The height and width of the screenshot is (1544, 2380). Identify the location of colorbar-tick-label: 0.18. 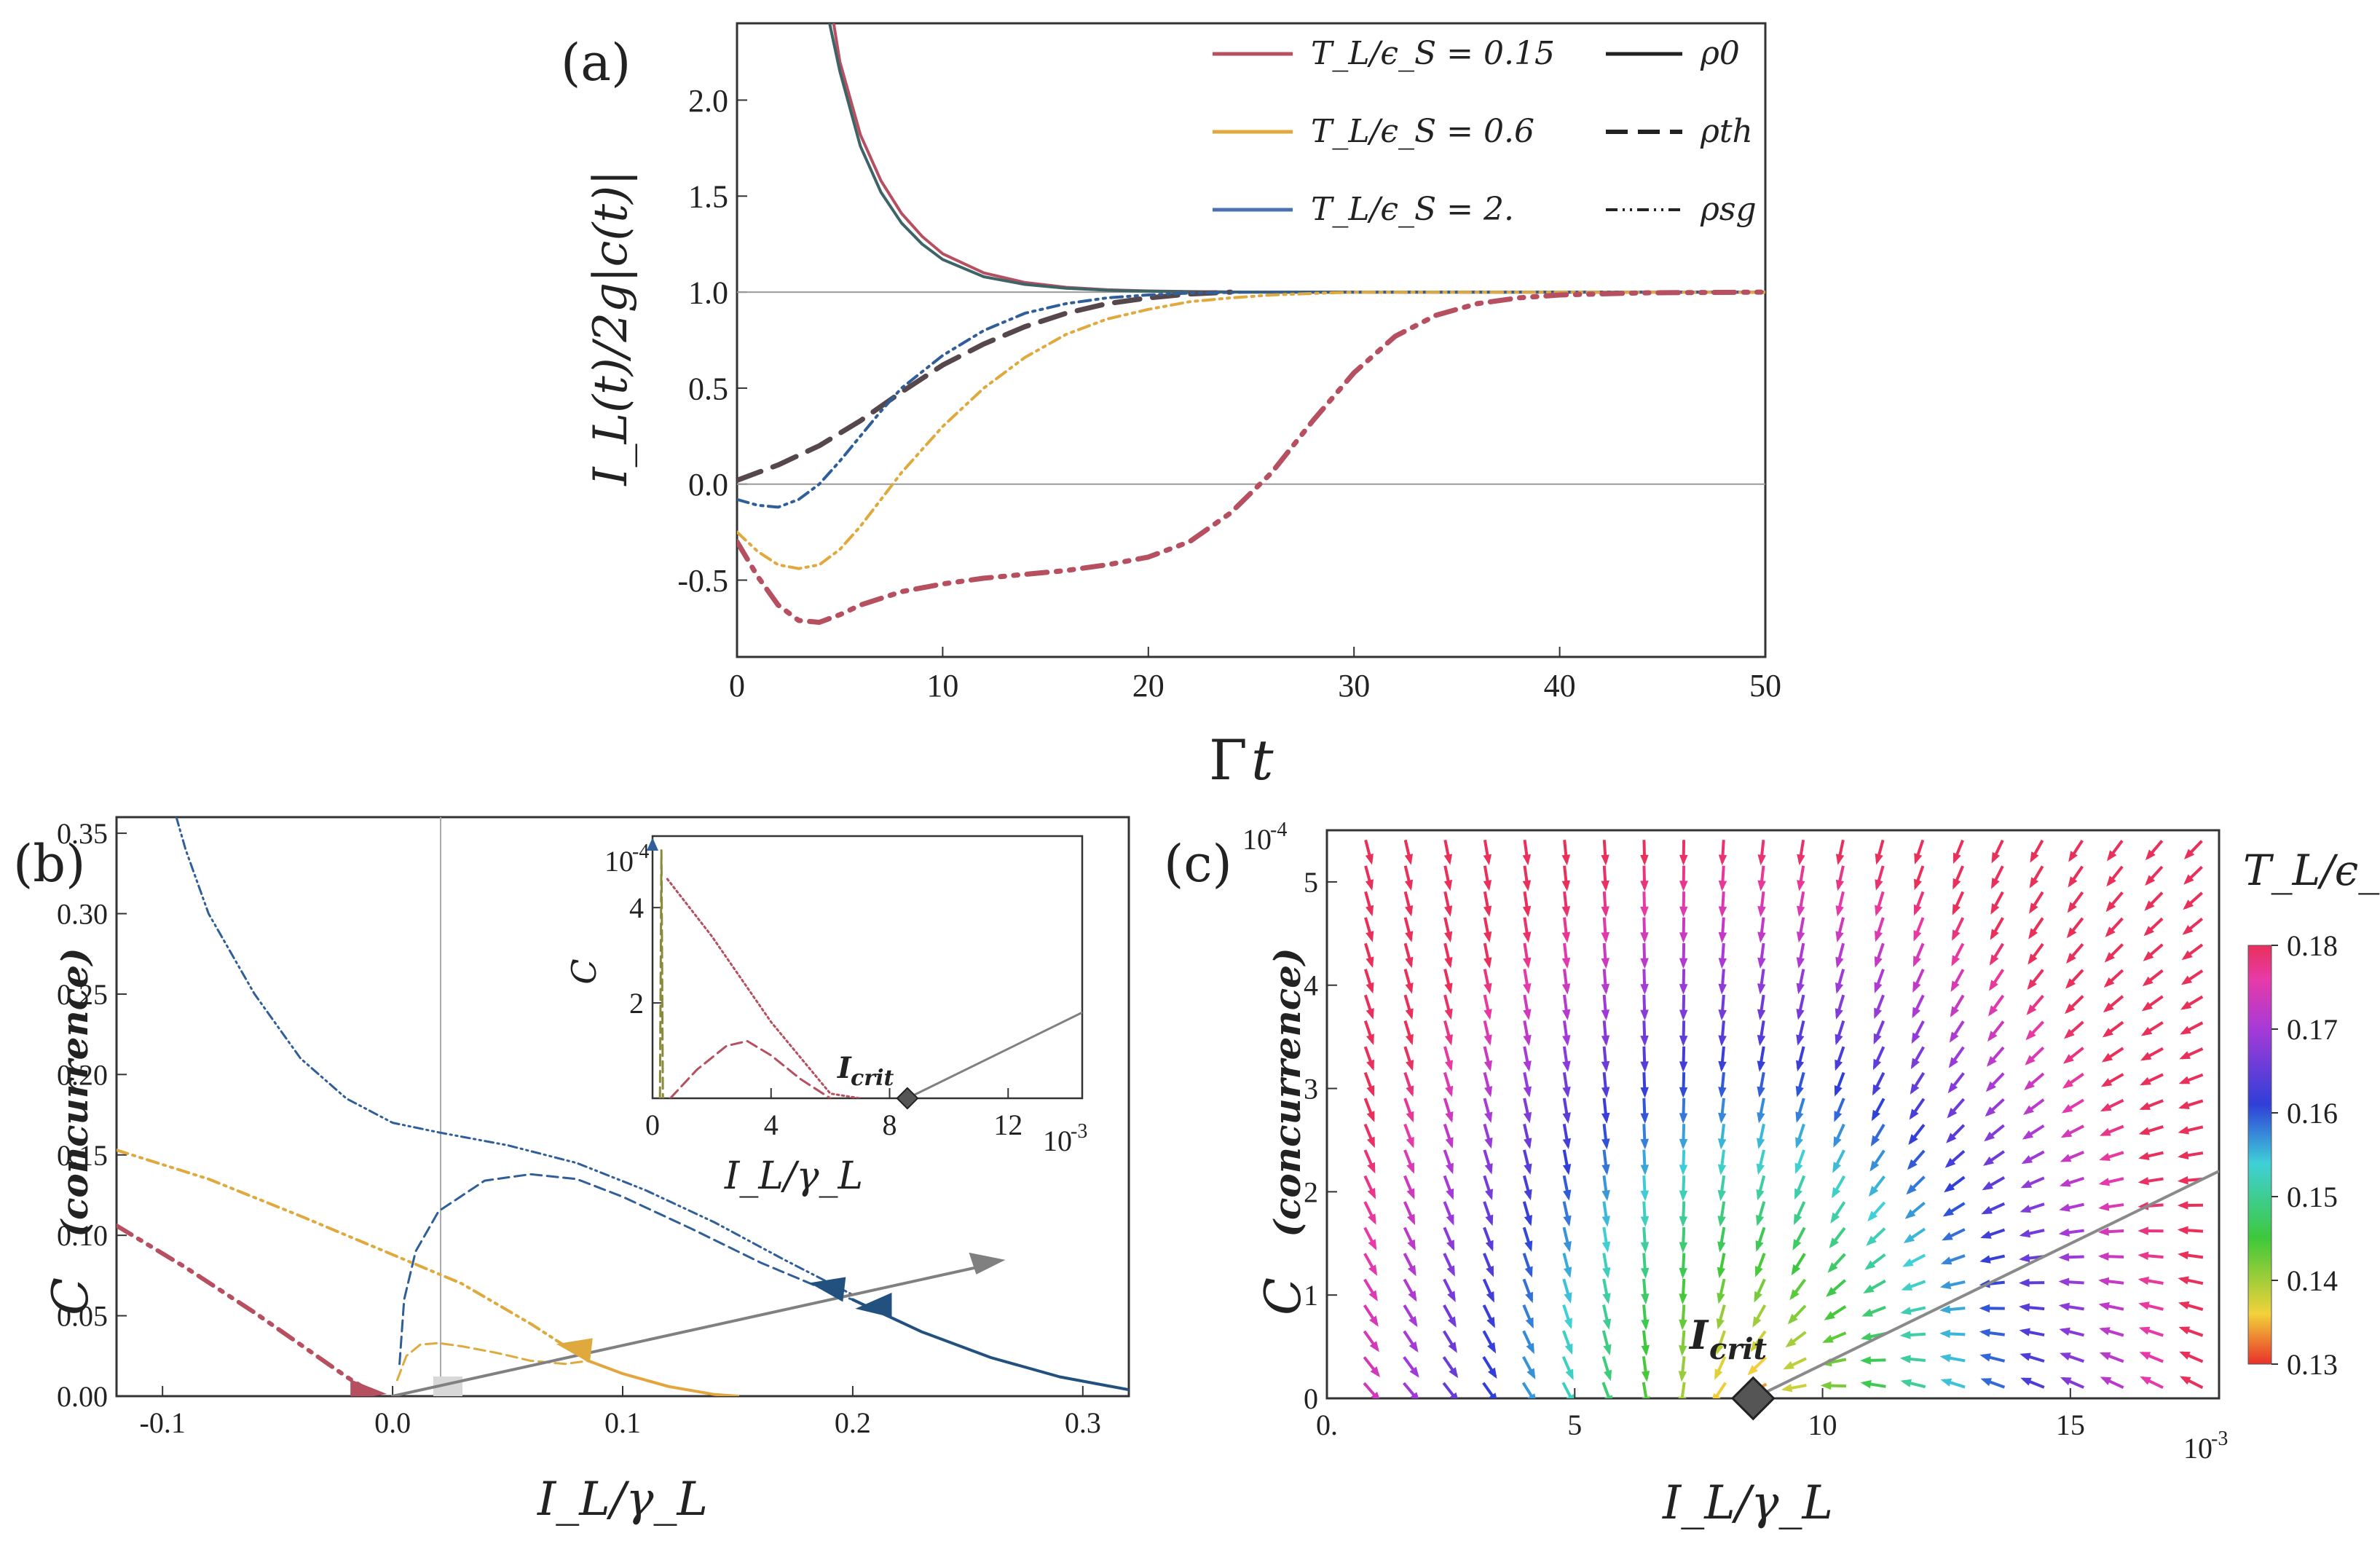
(2312, 945).